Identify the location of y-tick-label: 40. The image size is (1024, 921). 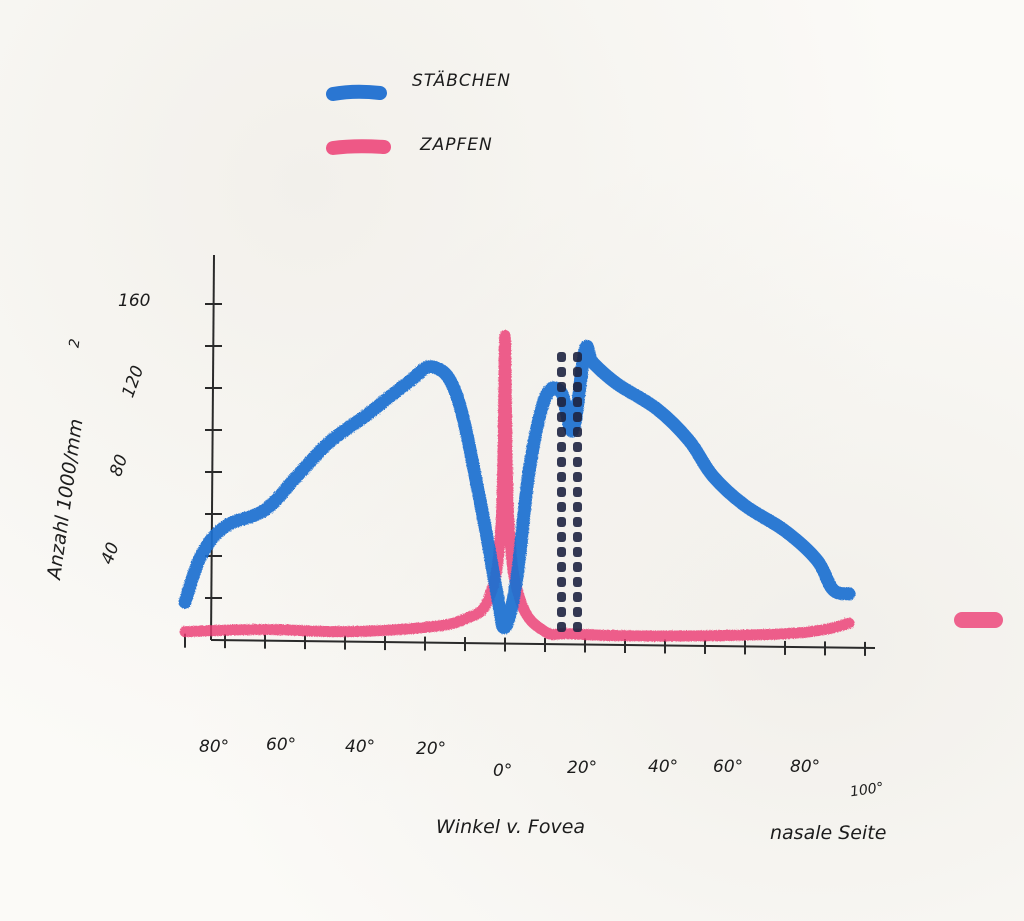
(110, 553).